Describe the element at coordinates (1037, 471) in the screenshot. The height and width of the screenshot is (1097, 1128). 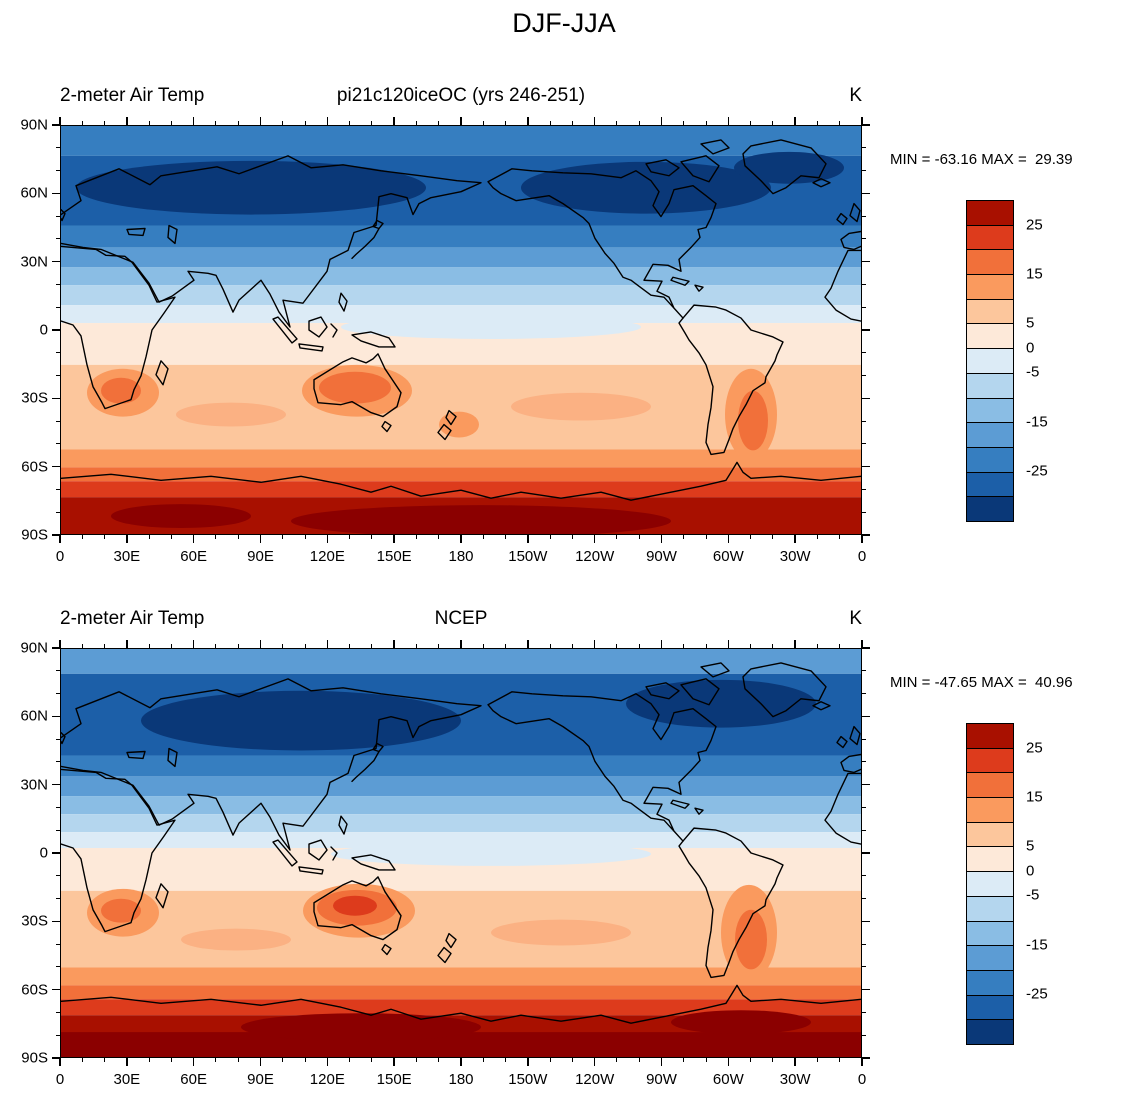
I see `colorbar-label: -25` at that location.